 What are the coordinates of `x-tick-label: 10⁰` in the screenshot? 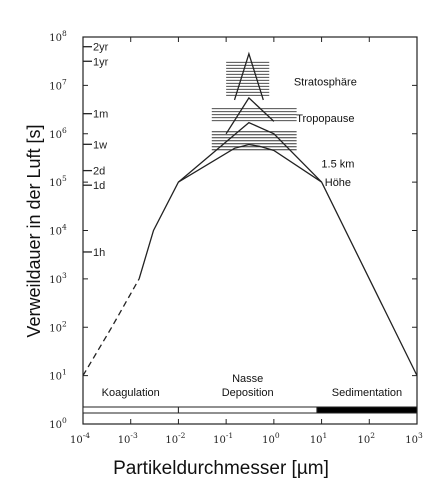 It's located at (271, 438).